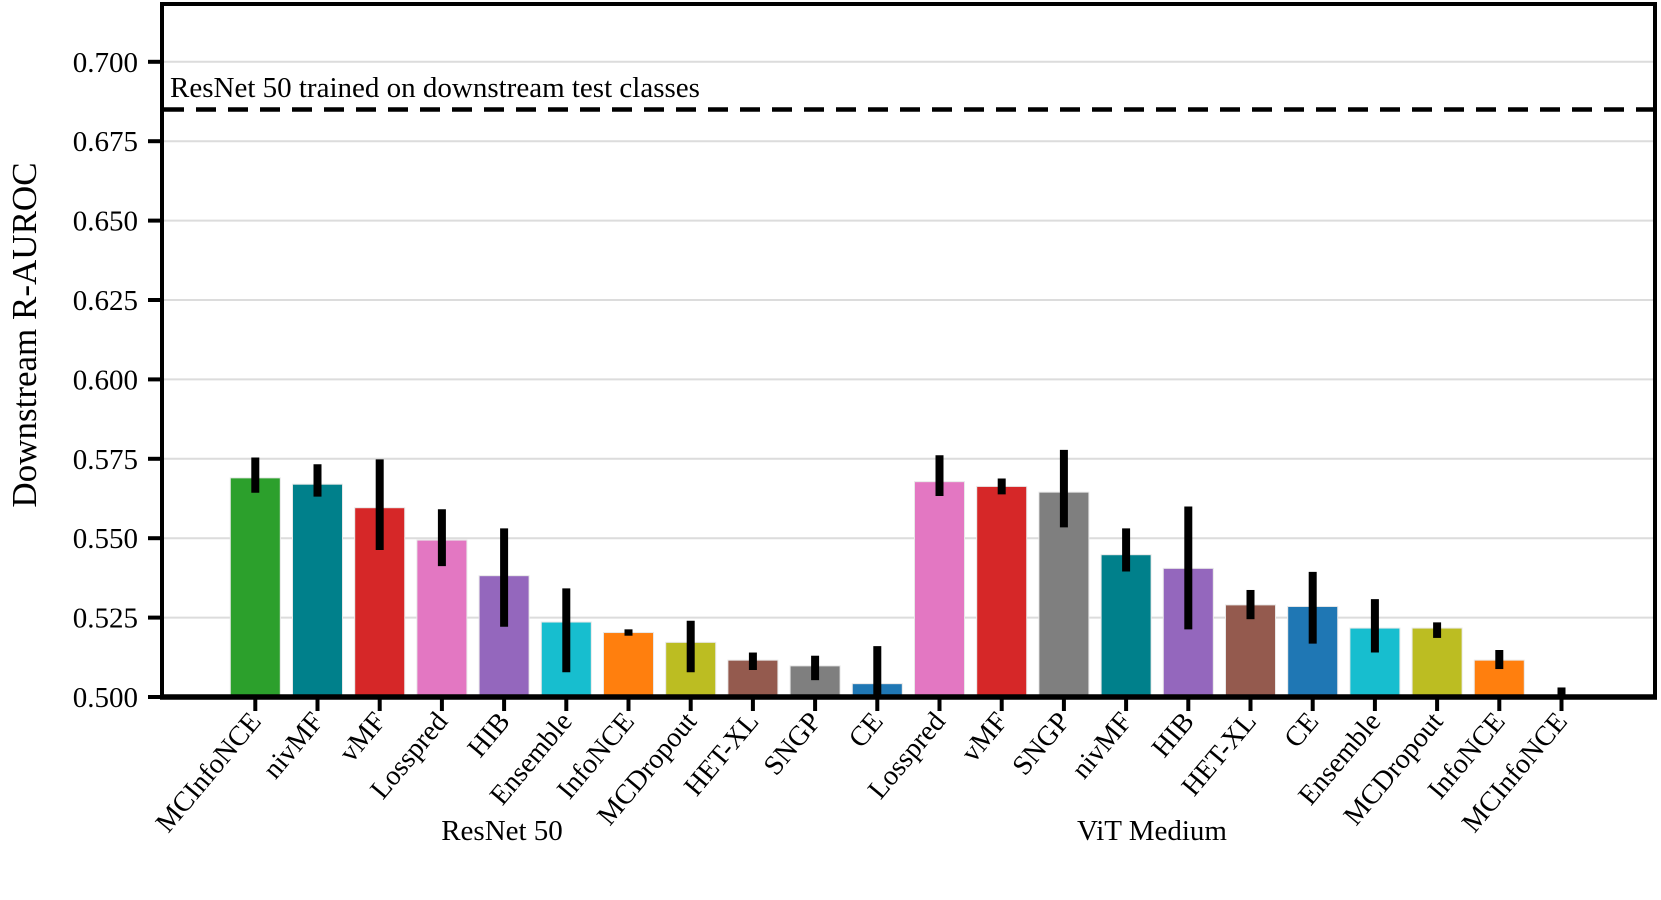  Describe the element at coordinates (105, 539) in the screenshot. I see `y-tick-label: 0.550` at that location.